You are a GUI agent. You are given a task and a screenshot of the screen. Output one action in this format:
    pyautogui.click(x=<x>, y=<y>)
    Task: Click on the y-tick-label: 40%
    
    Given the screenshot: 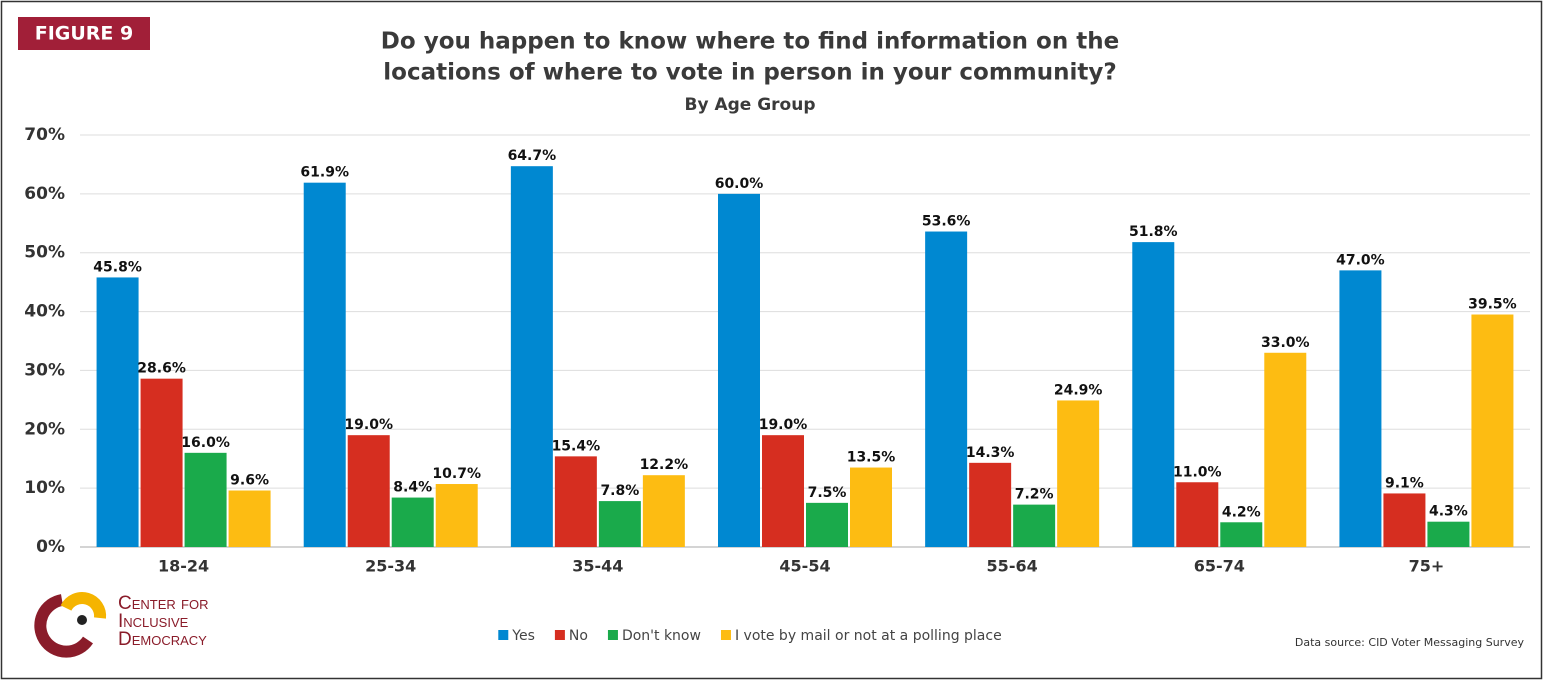 What is the action you would take?
    pyautogui.click(x=44, y=312)
    